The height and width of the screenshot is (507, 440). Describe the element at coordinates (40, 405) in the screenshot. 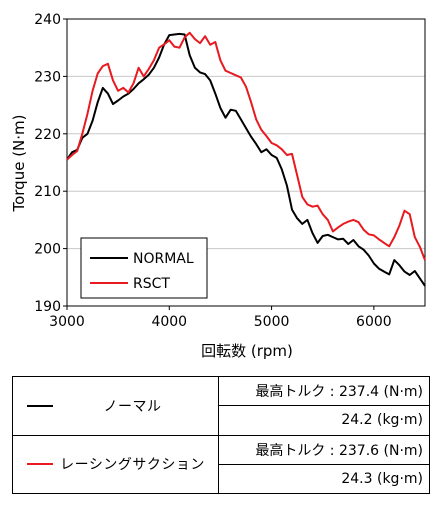

I see `line-swatch-normal` at that location.